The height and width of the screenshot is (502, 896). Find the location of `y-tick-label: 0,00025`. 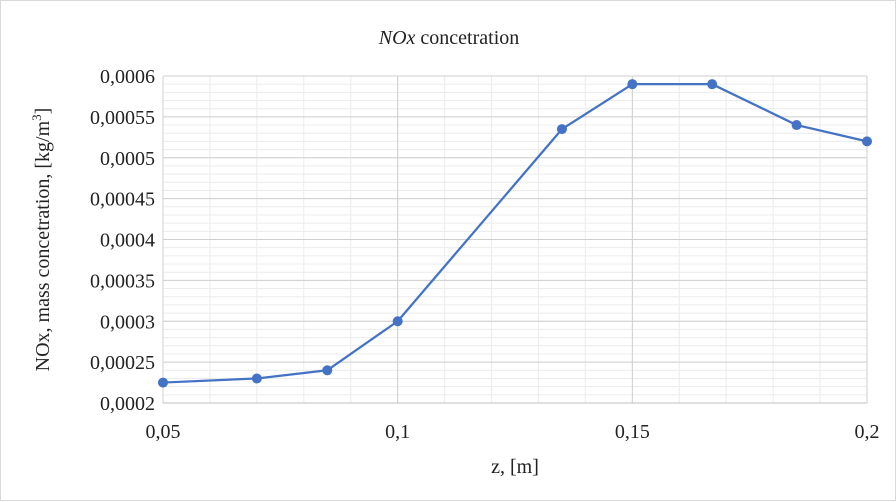

y-tick-label: 0,00025 is located at coordinates (122, 363).